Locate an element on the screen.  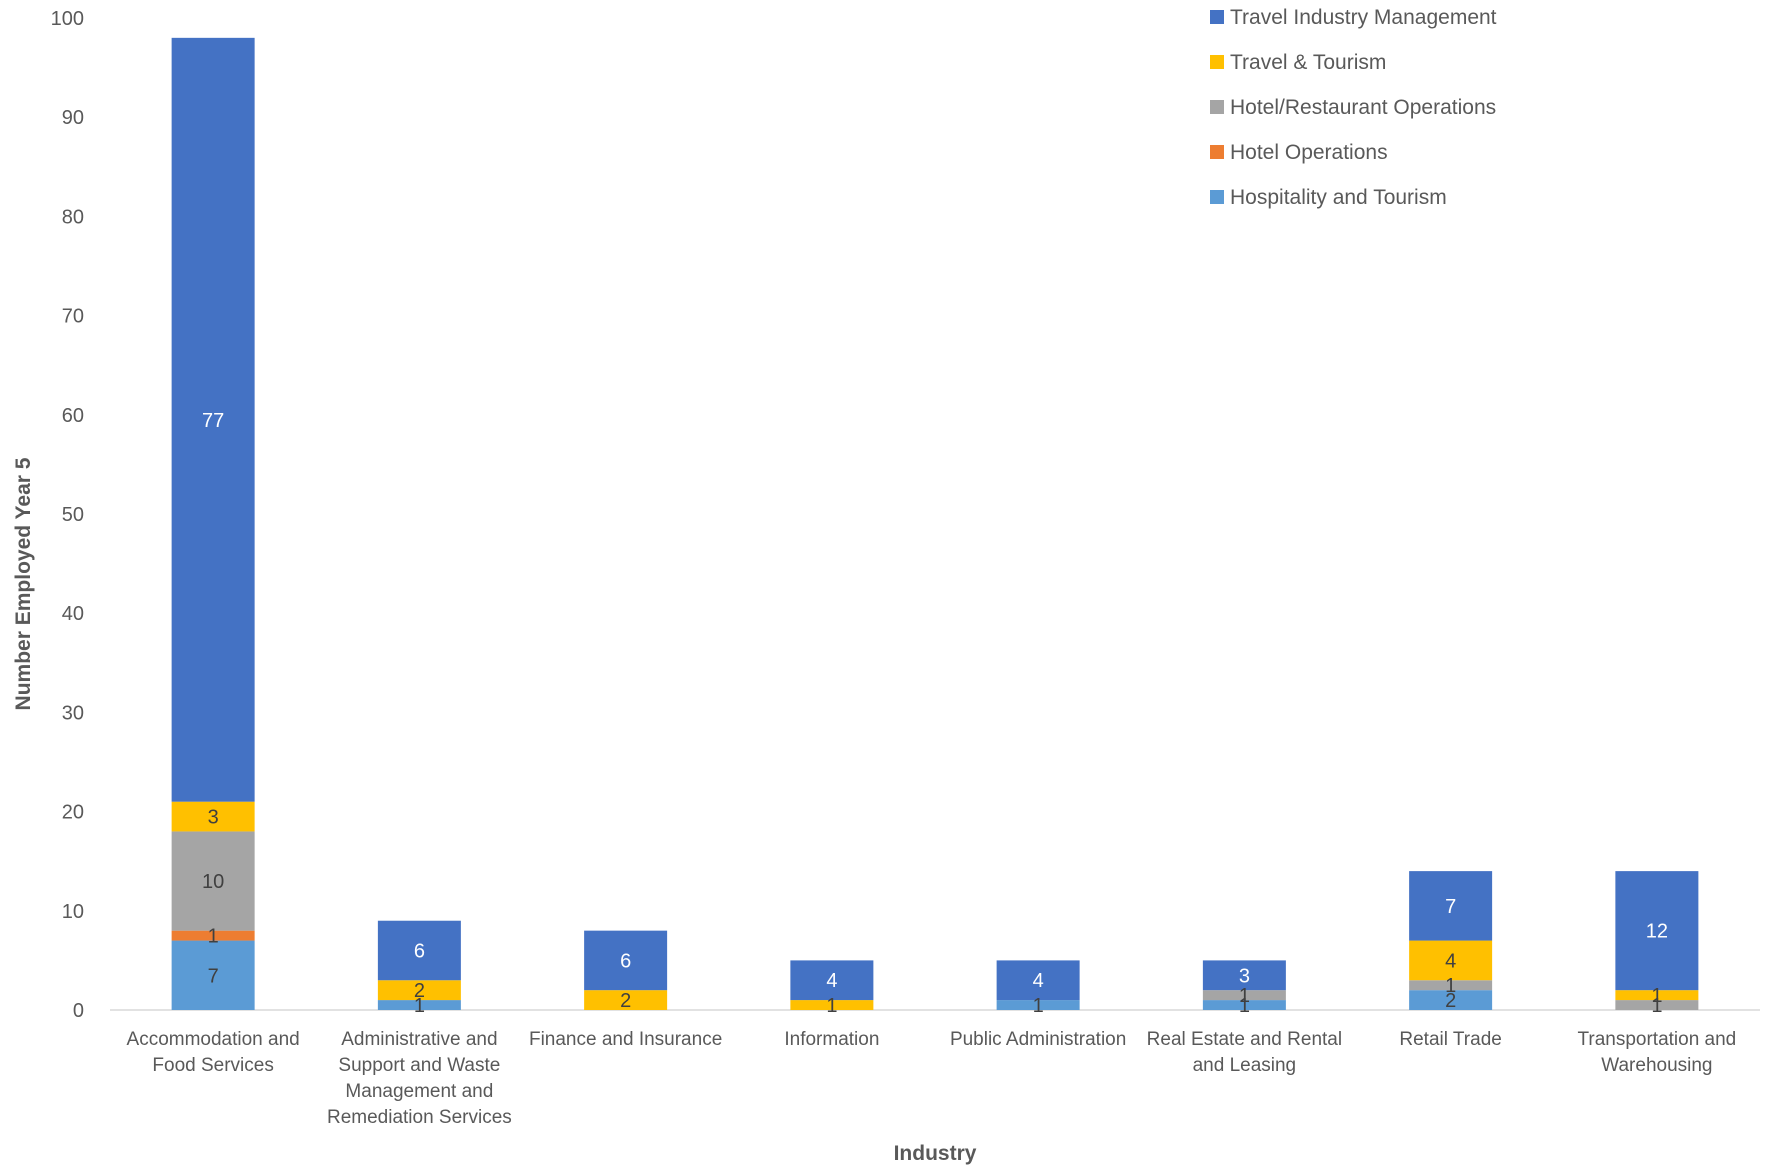
x-tick-label: Finance and Insurance is located at coordinates (625, 1039).